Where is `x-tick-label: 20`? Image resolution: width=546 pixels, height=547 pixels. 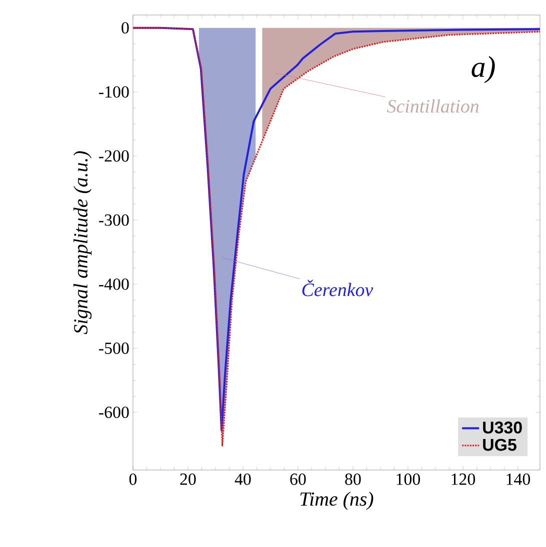
x-tick-label: 20 is located at coordinates (188, 479).